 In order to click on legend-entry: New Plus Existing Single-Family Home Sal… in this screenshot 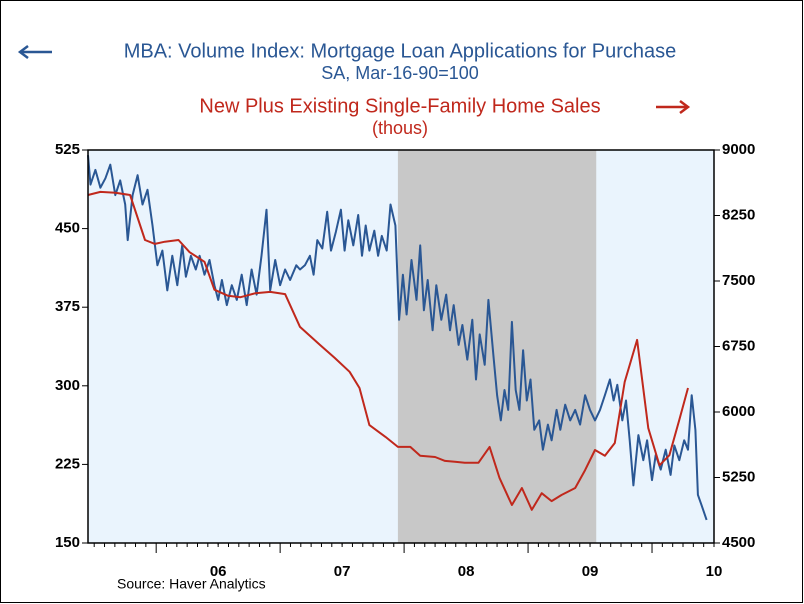, I will do `click(399, 106)`.